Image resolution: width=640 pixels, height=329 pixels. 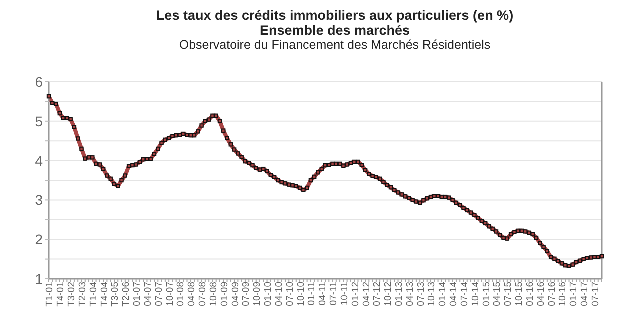 What do you see at coordinates (323, 294) in the screenshot?
I see `x-tick-label: 04-11` at bounding box center [323, 294].